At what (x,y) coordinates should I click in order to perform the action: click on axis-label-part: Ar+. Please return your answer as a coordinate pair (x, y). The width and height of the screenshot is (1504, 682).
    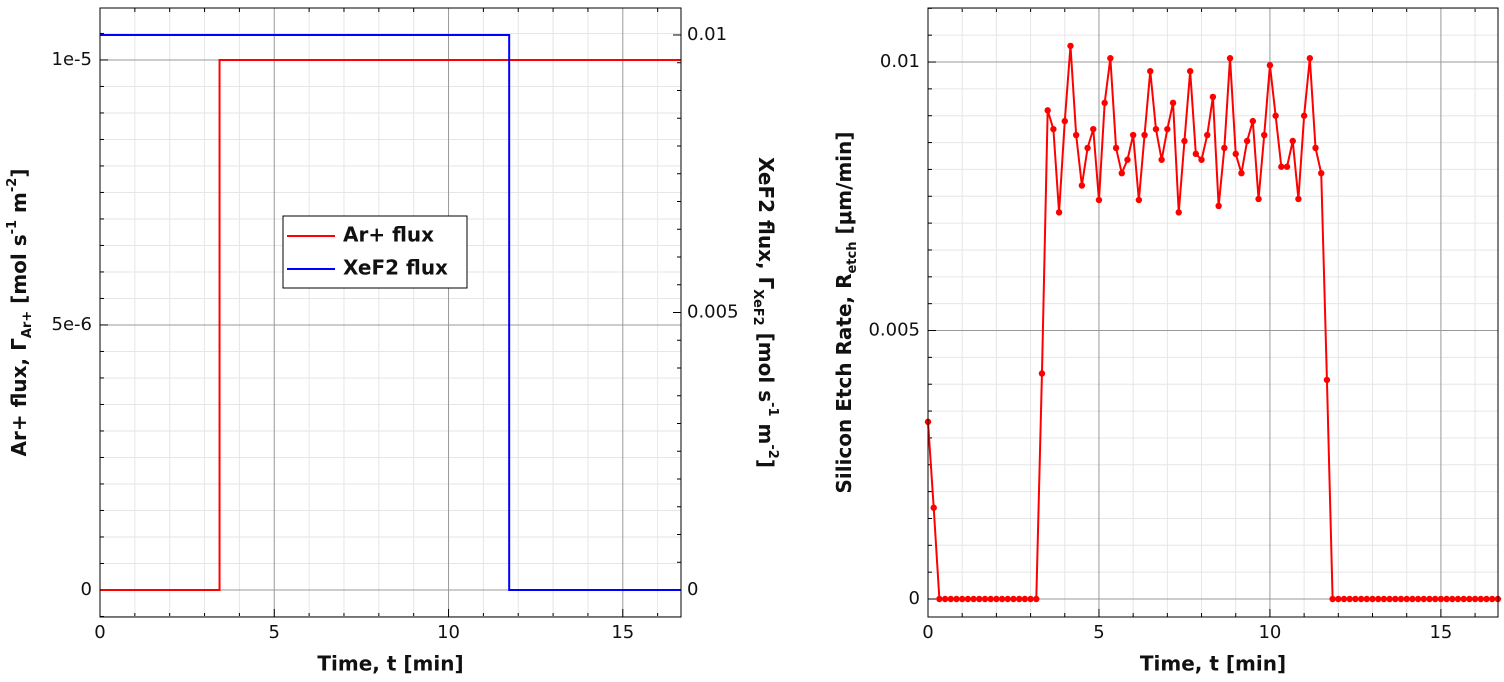
    Looking at the image, I should click on (27, 324).